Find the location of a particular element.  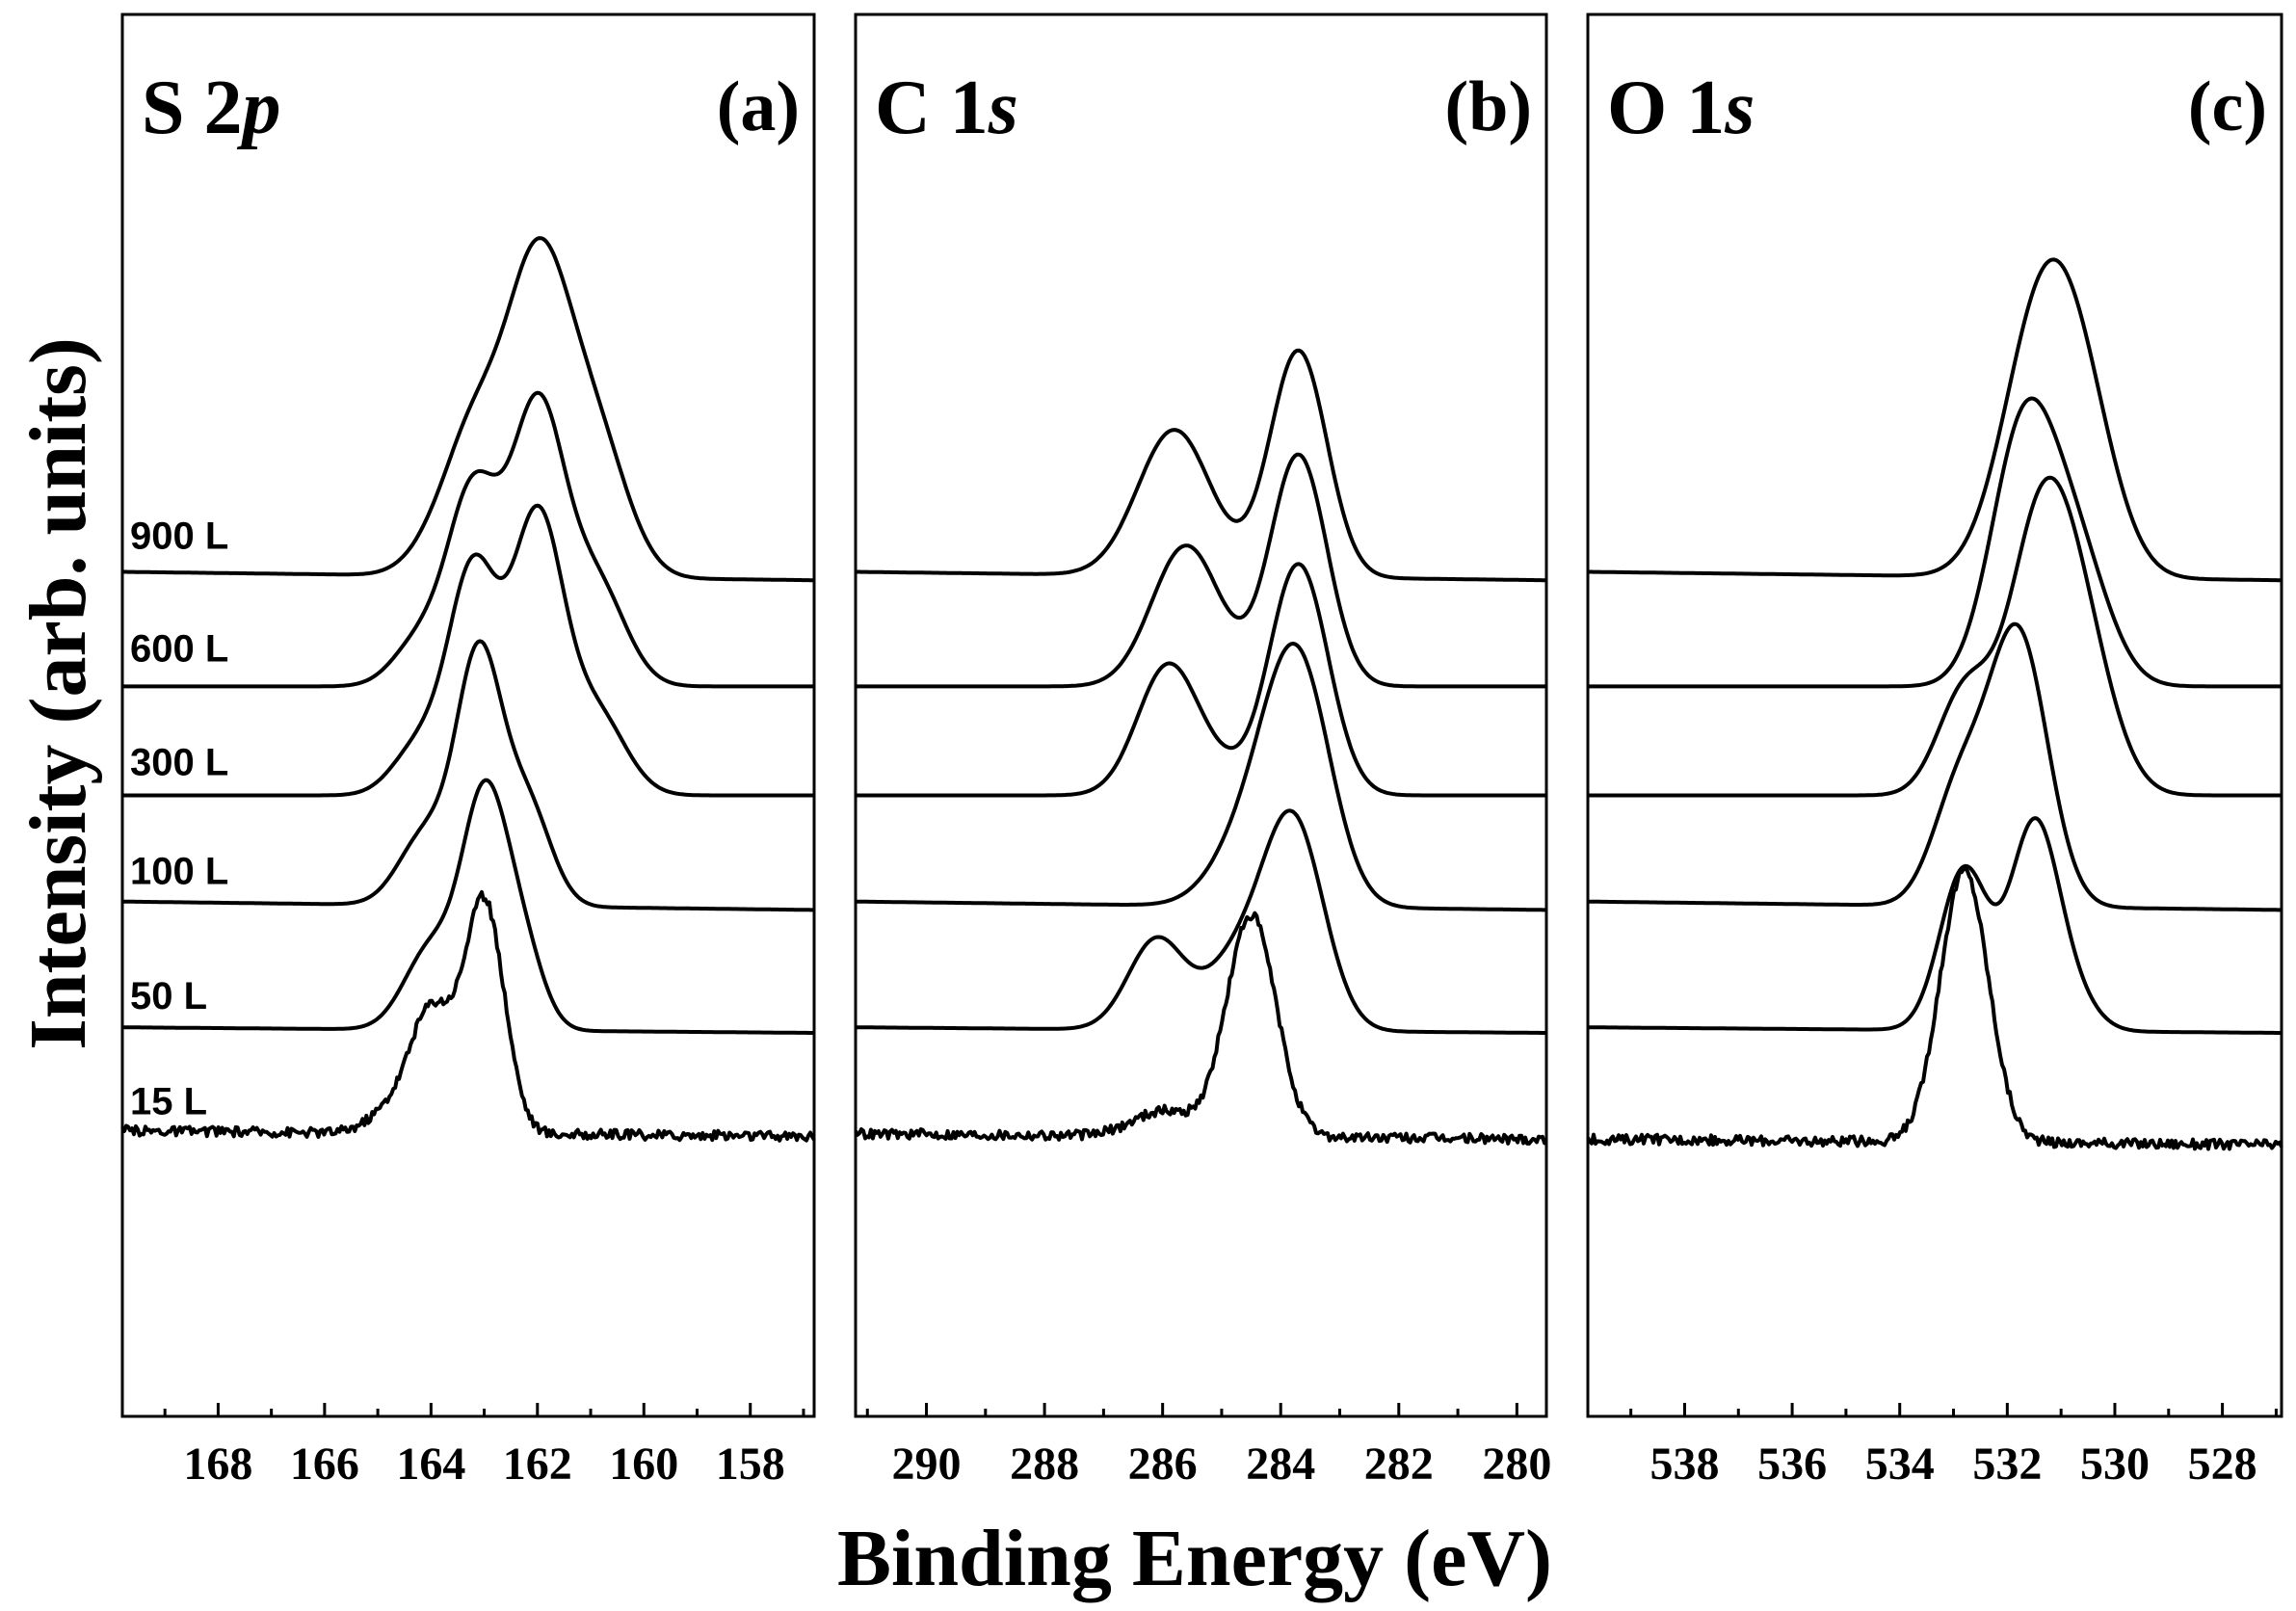

x-tick-label: 168 is located at coordinates (217, 1464).